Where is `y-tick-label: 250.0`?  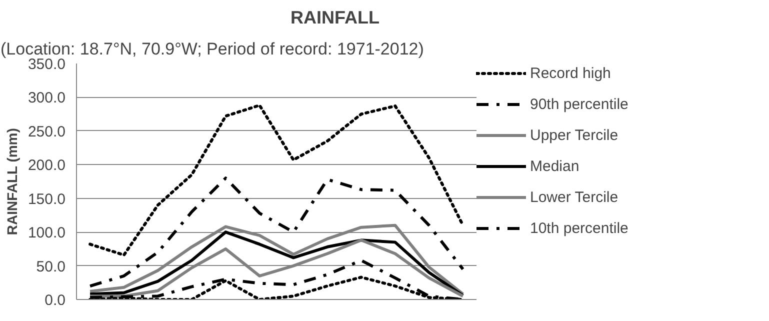 y-tick-label: 250.0 is located at coordinates (47, 131).